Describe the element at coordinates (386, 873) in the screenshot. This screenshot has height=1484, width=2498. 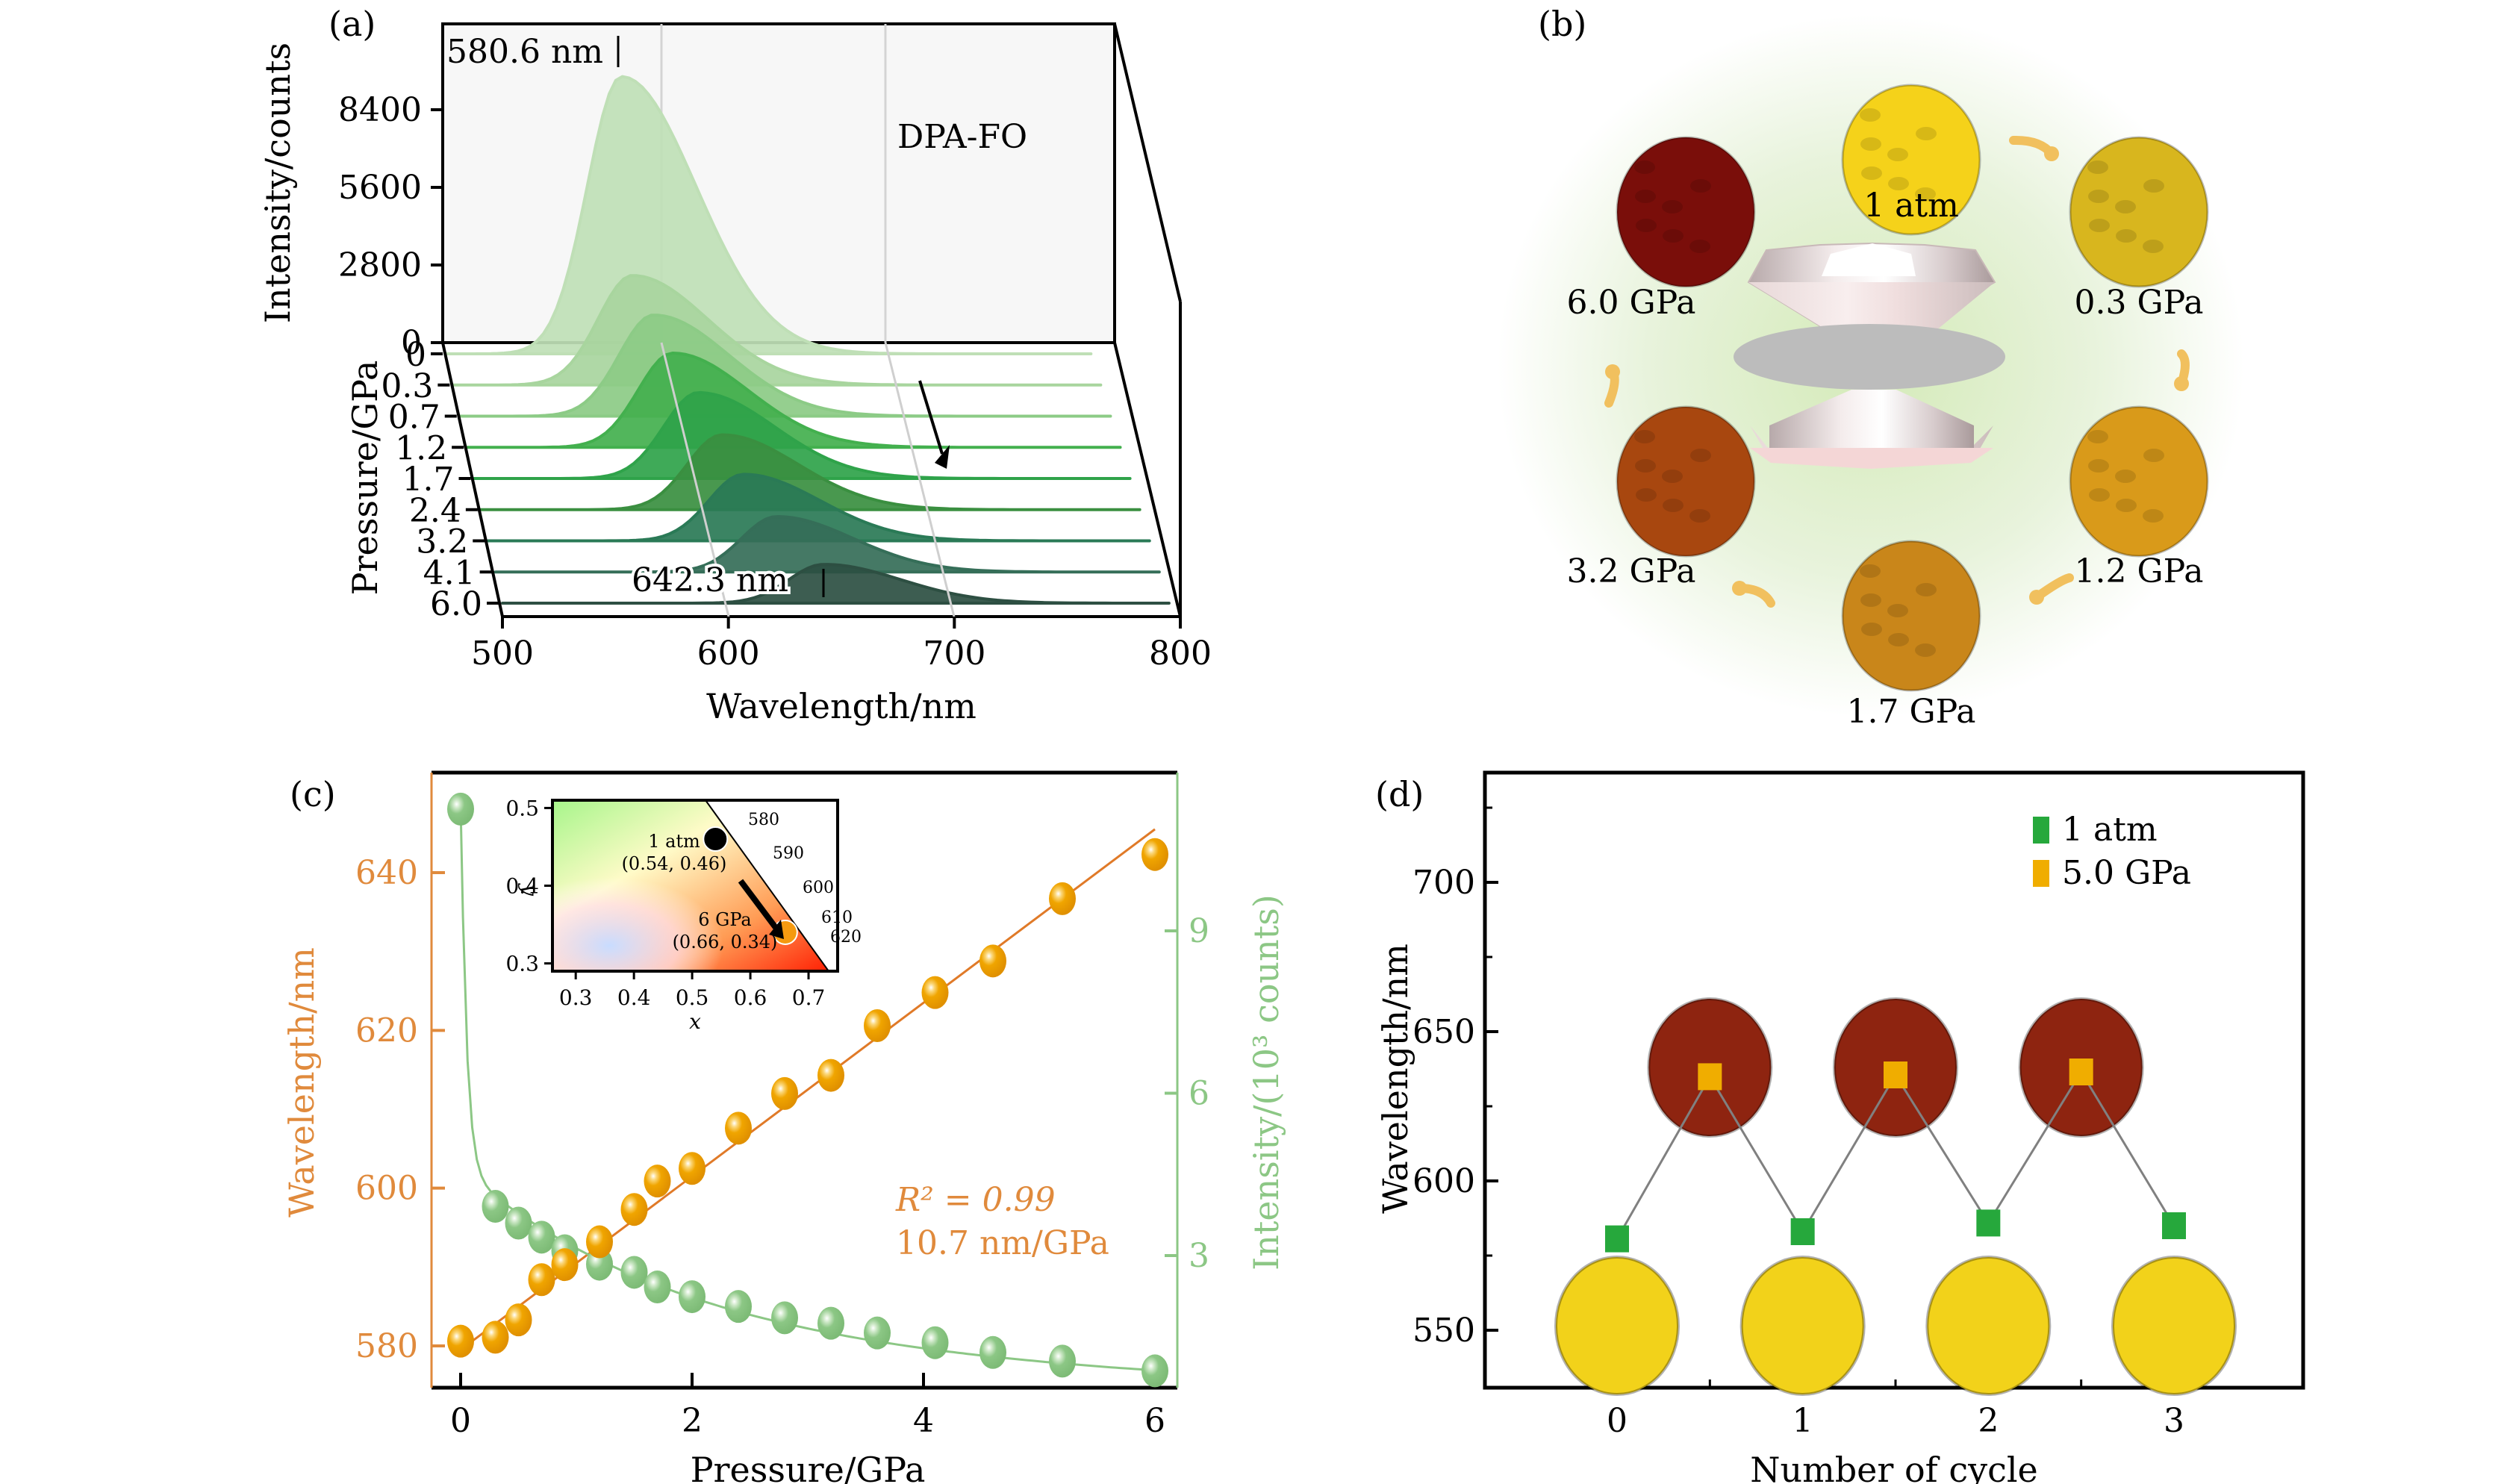
I see `y-tick-label: 640` at that location.